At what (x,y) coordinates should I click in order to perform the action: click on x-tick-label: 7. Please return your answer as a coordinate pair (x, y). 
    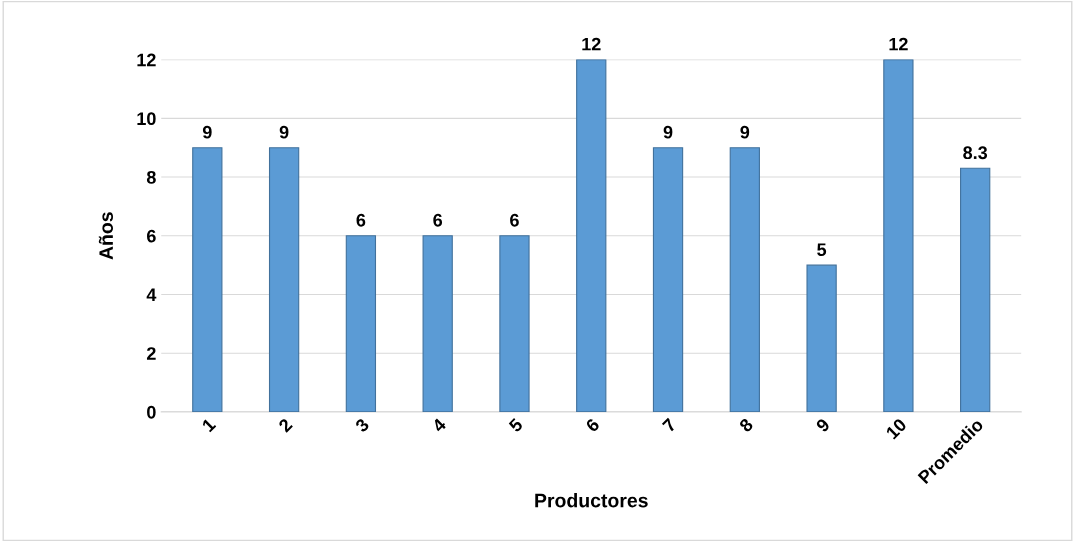
    Looking at the image, I should click on (669, 425).